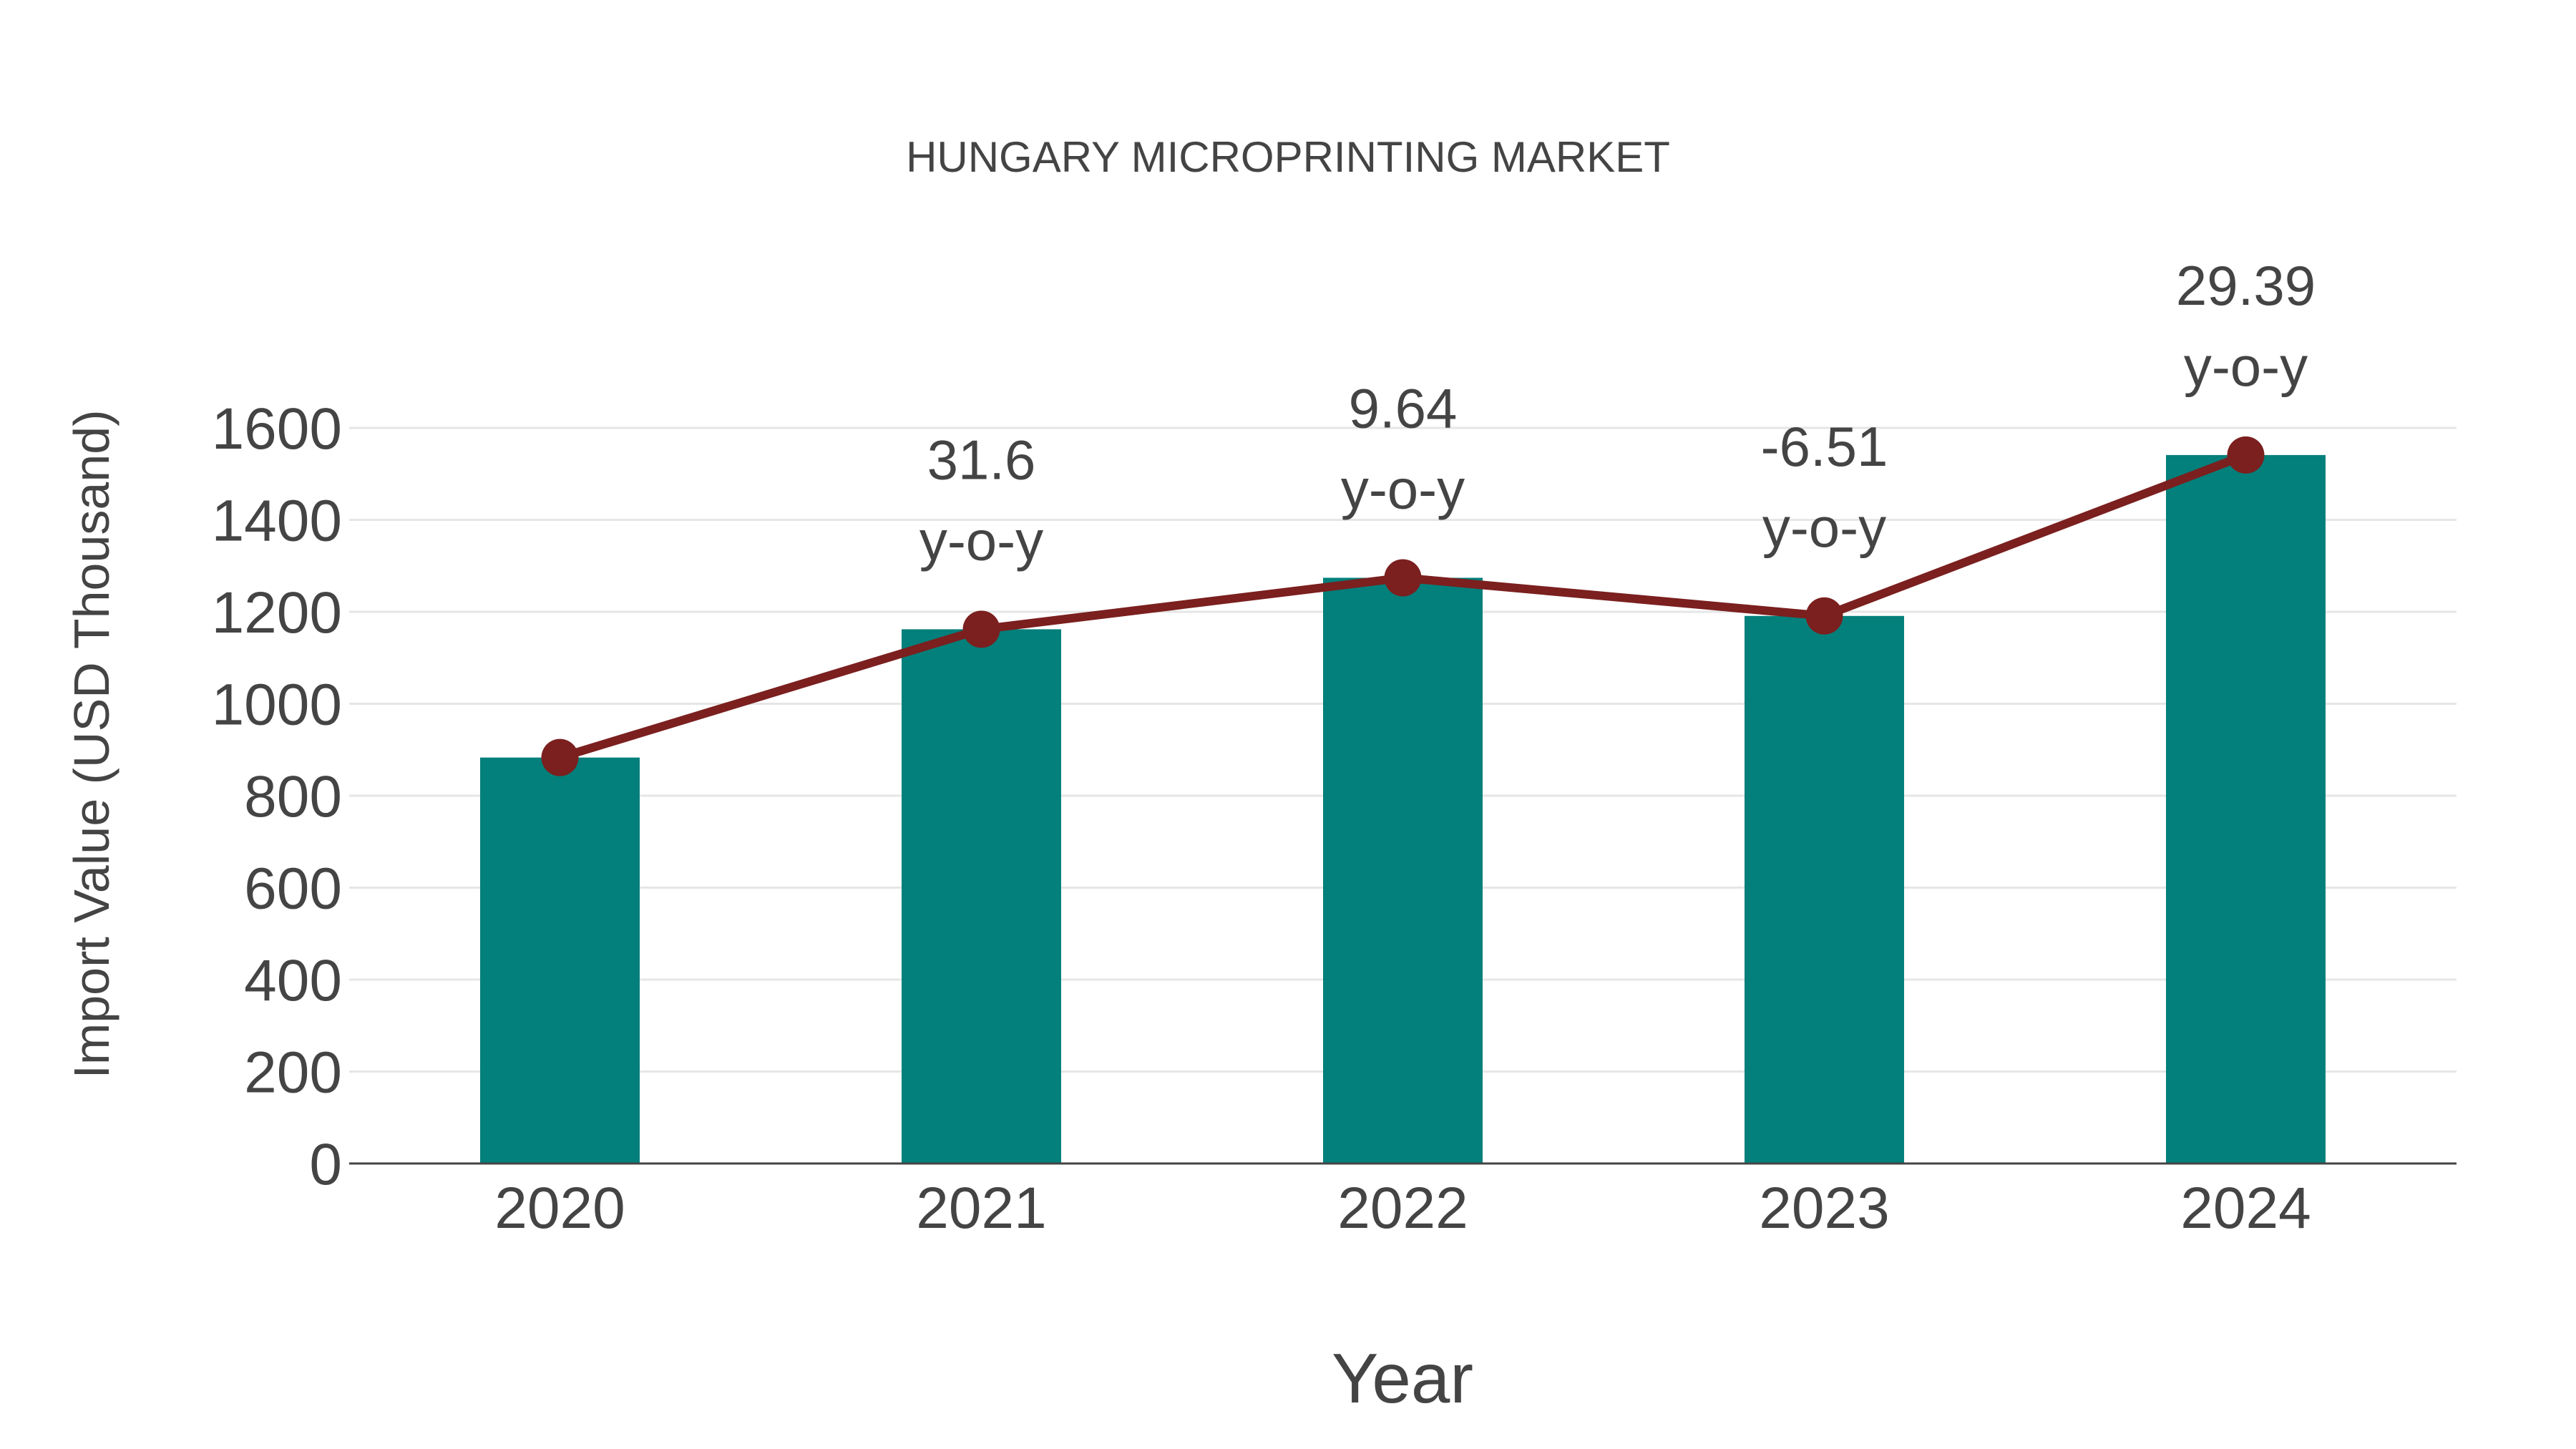 Image resolution: width=2576 pixels, height=1449 pixels. What do you see at coordinates (2246, 285) in the screenshot?
I see `yoy-value: 29.39` at bounding box center [2246, 285].